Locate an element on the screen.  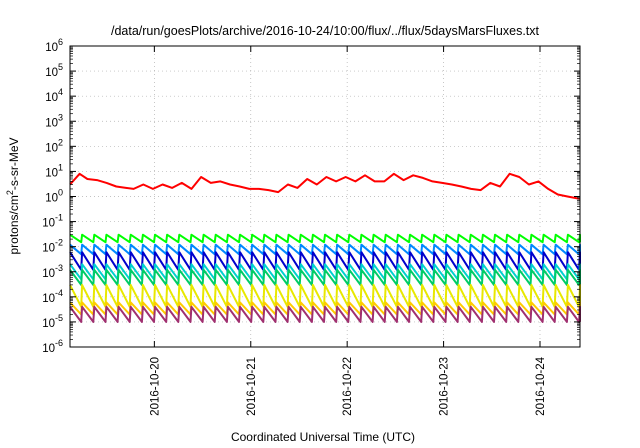
x-tick-label: 2016-10-24 is located at coordinates (541, 385).